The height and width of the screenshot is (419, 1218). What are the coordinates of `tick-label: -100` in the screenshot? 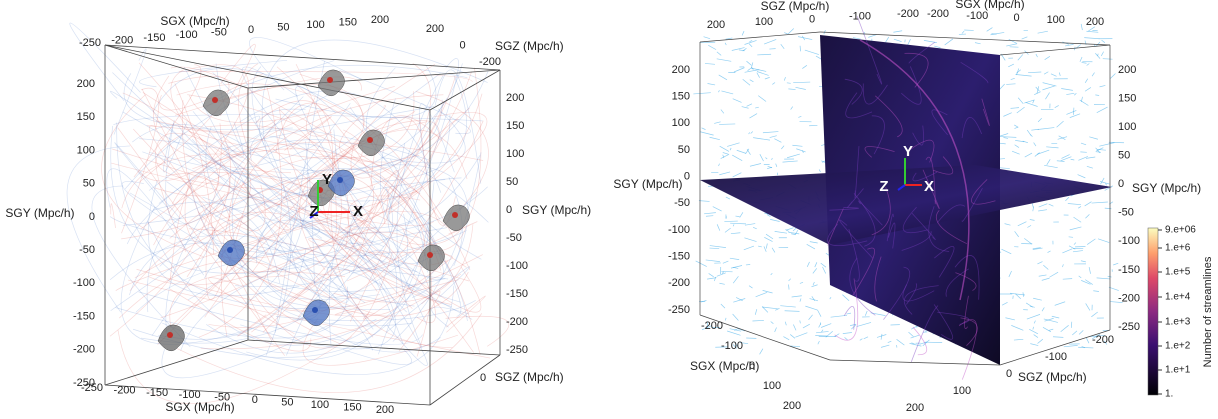 It's located at (187, 35).